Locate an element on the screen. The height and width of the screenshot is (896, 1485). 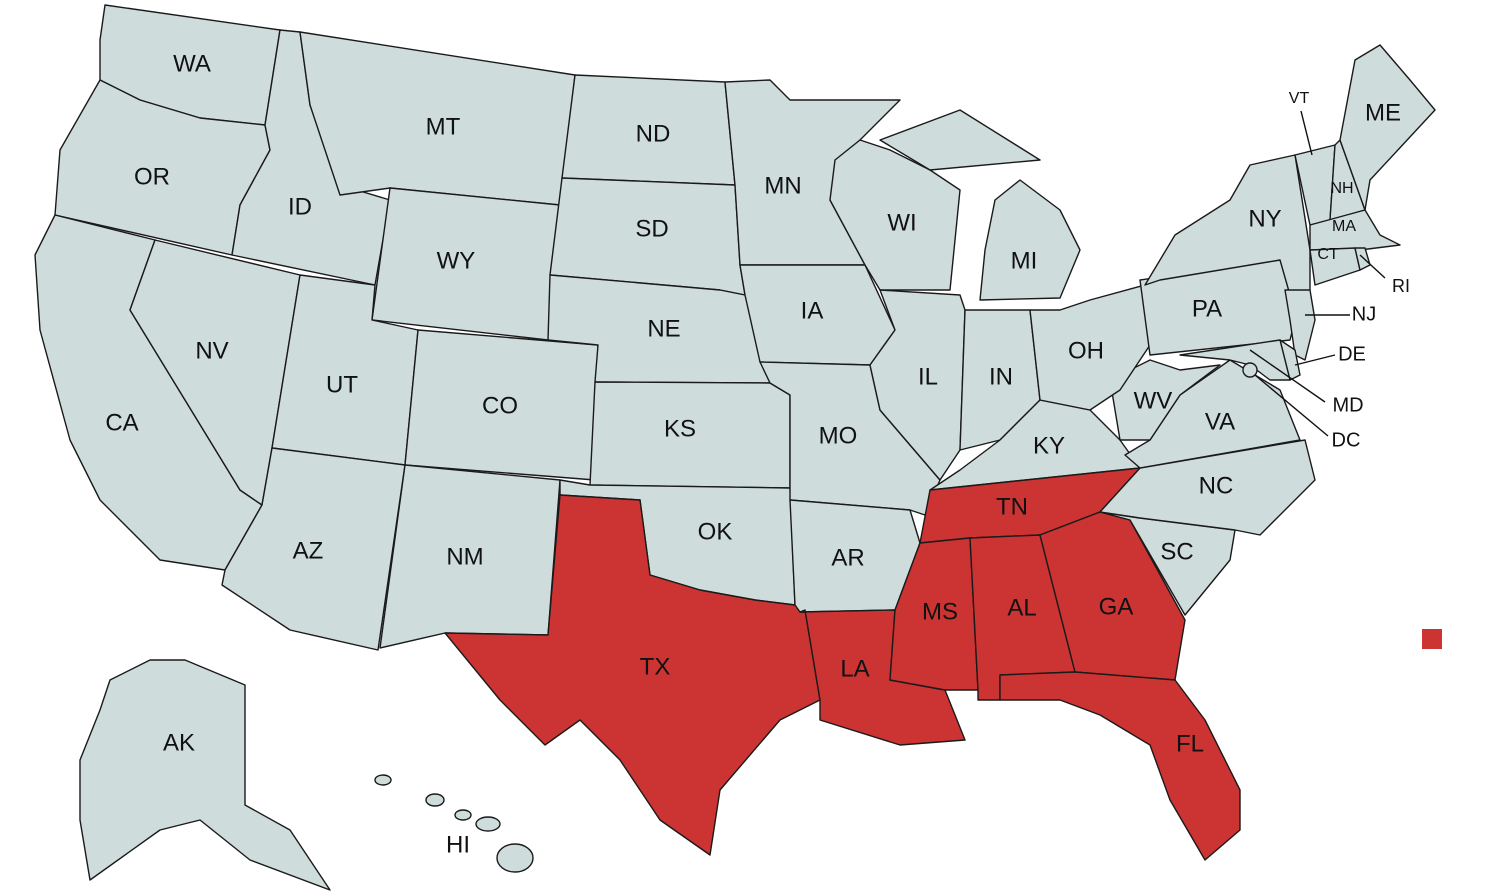
state-label-in: IN is located at coordinates (1001, 376).